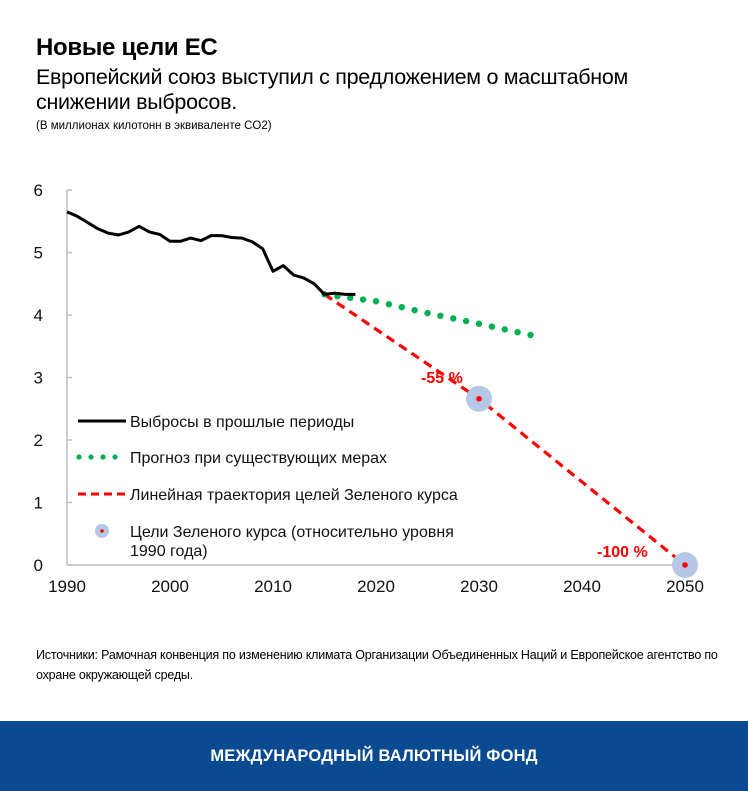  What do you see at coordinates (273, 586) in the screenshot?
I see `x-tick-label: 2010` at bounding box center [273, 586].